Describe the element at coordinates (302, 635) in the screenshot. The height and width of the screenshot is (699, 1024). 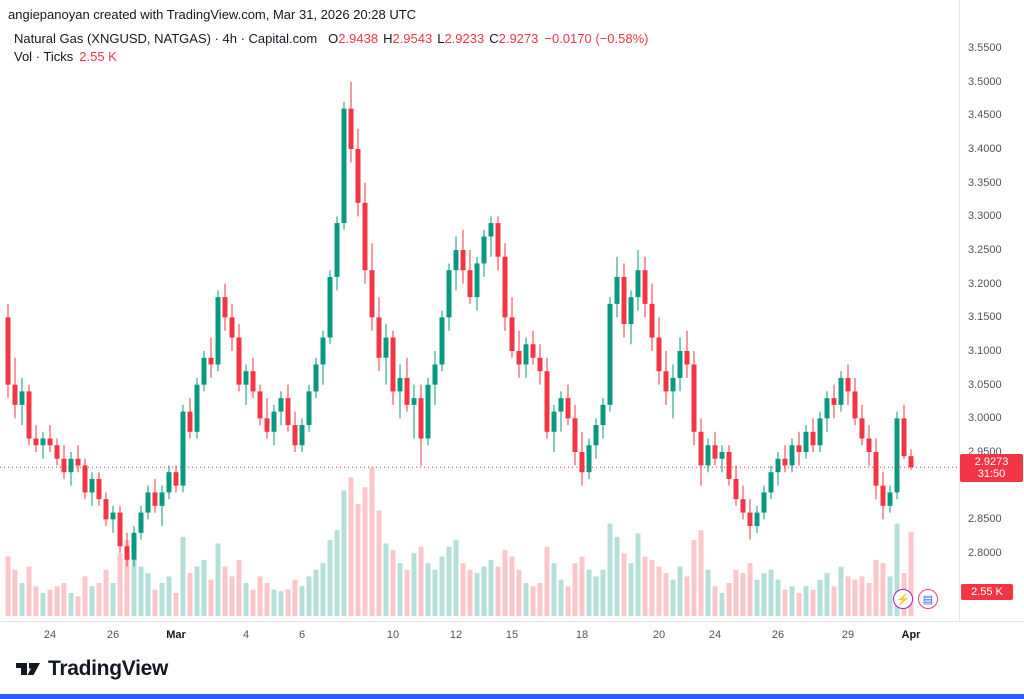
I see `time-axis-tick: 6` at that location.